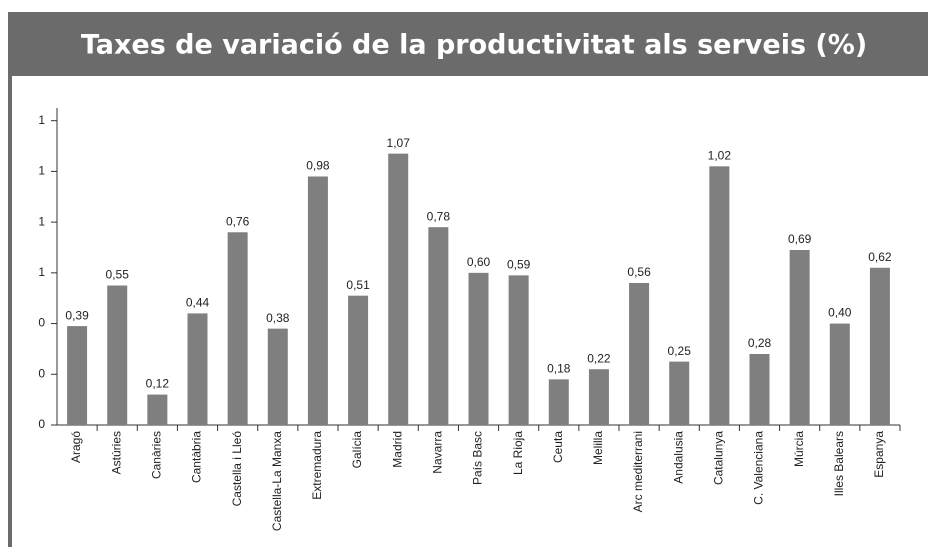 The height and width of the screenshot is (547, 928). Describe the element at coordinates (559, 369) in the screenshot. I see `value-label: 0,18` at that location.